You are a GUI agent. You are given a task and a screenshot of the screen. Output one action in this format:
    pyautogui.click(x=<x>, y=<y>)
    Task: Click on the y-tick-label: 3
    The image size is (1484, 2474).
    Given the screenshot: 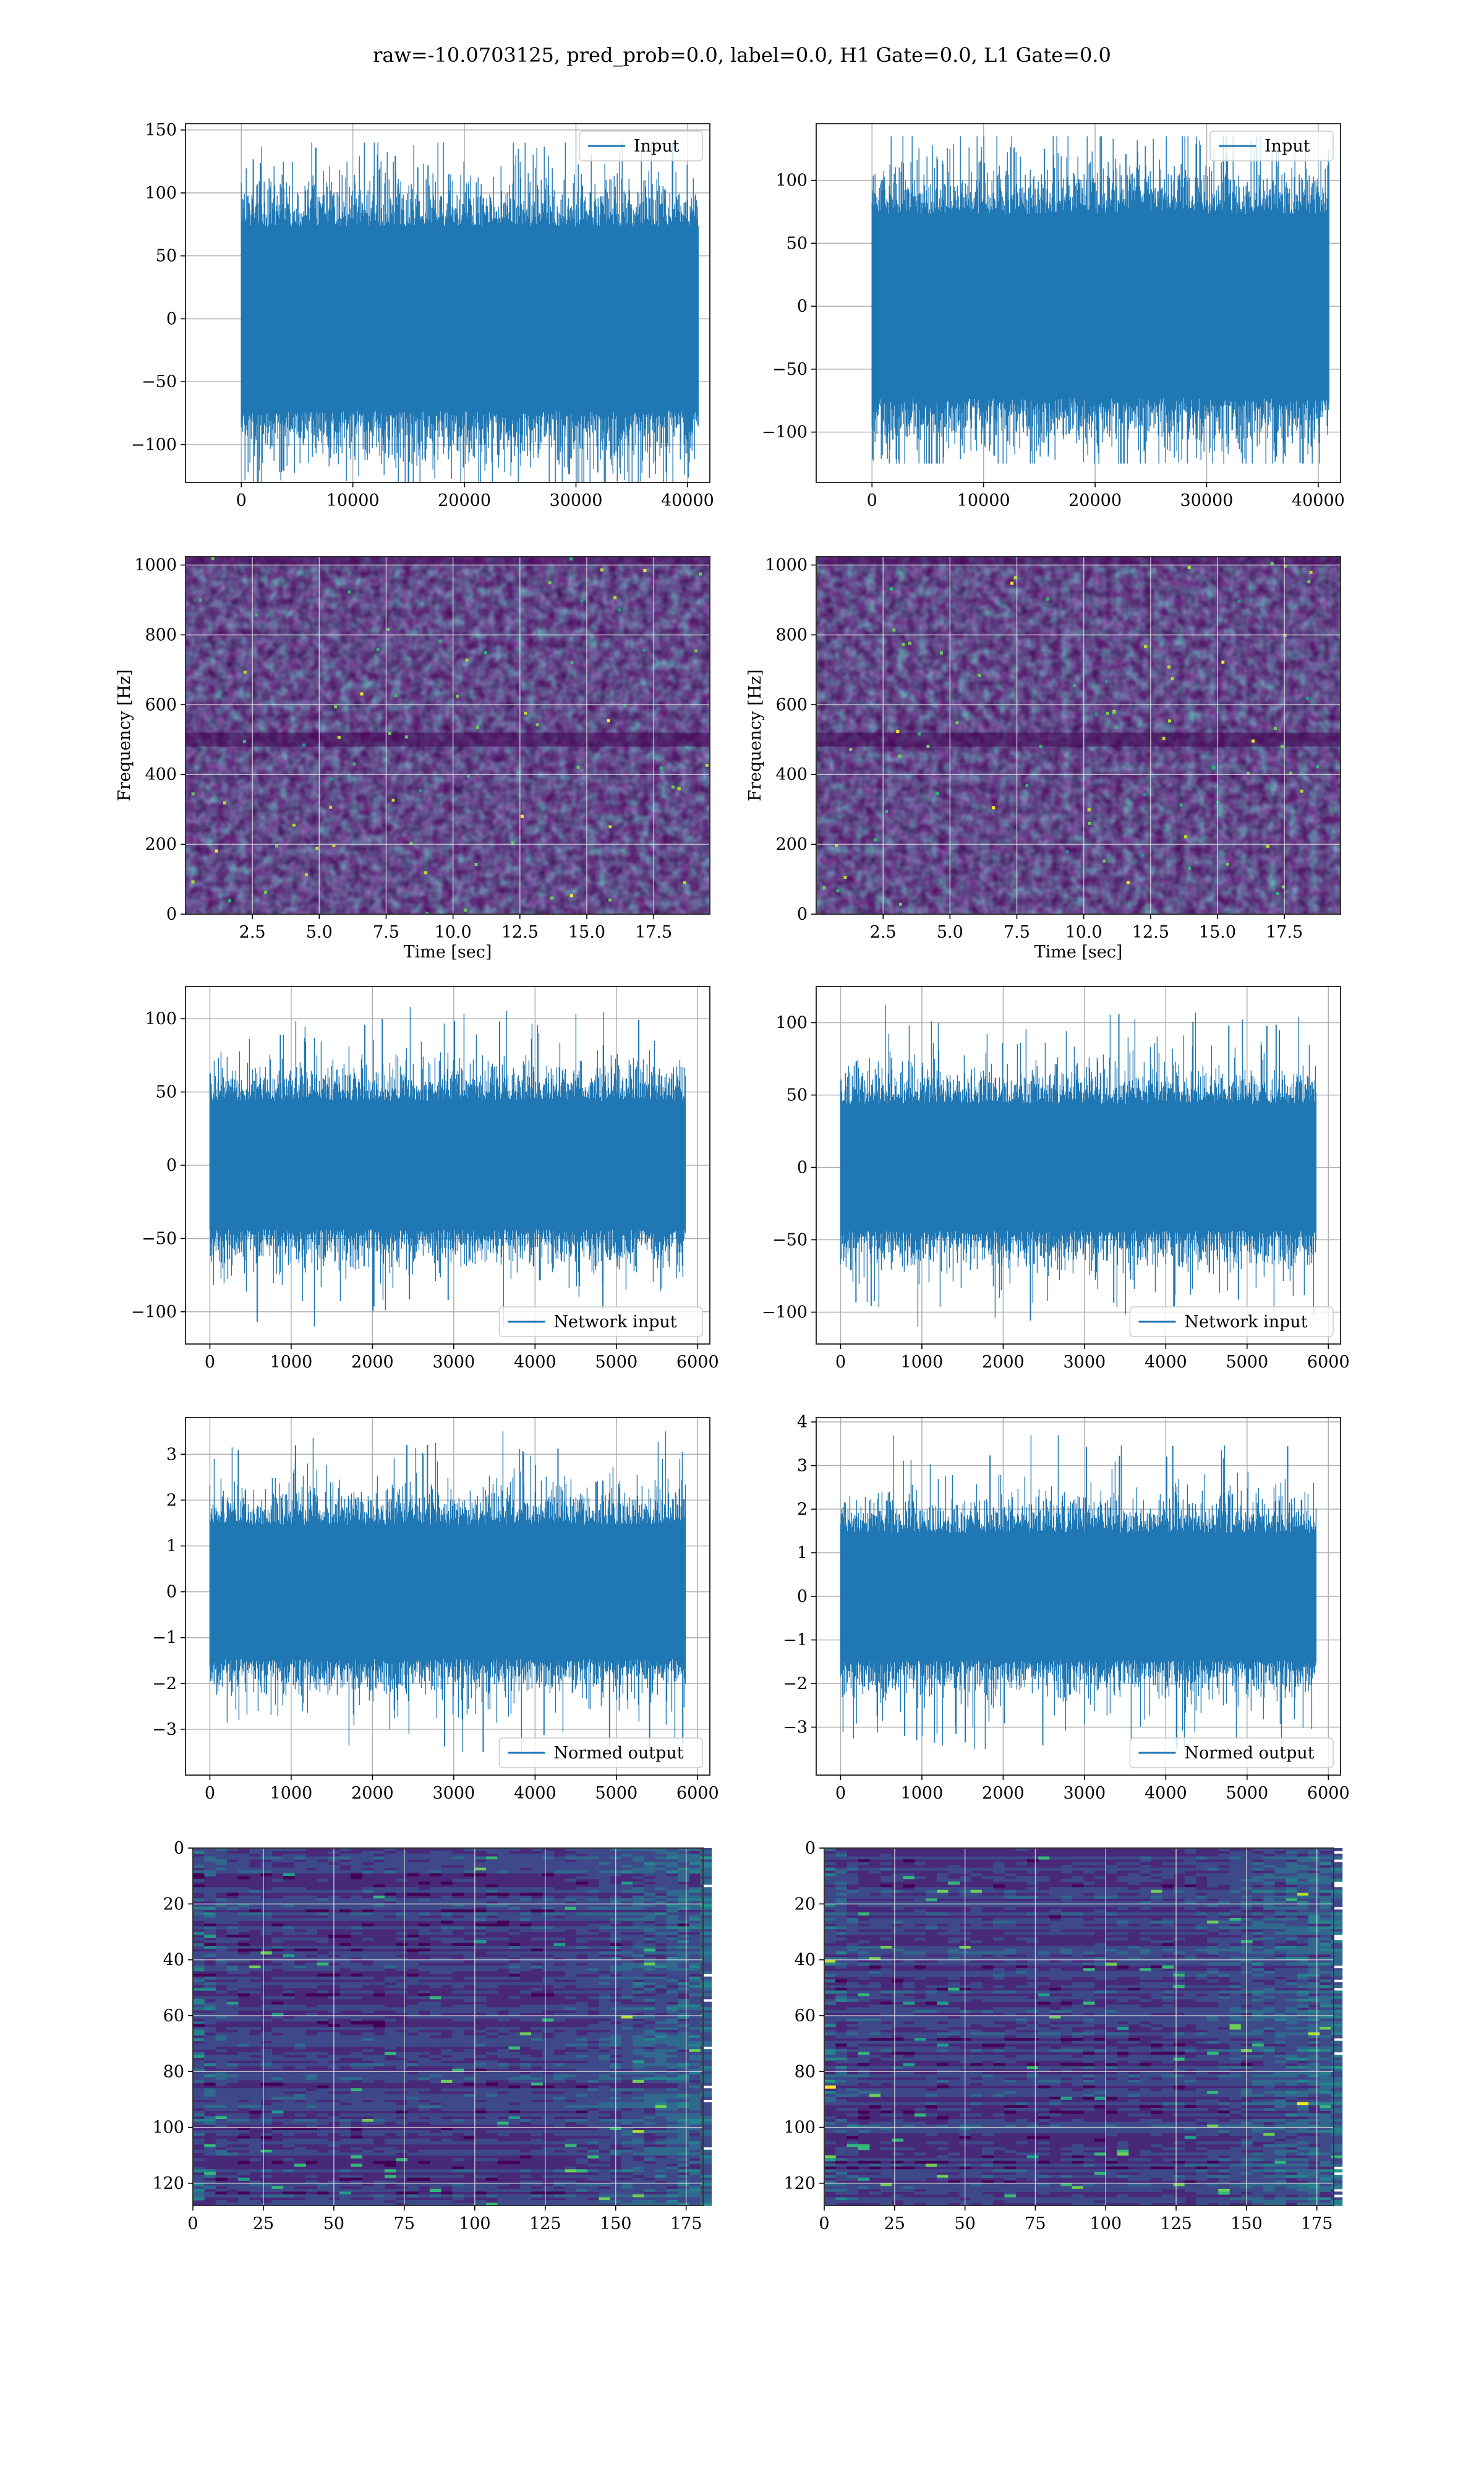 What is the action you would take?
    pyautogui.click(x=171, y=1454)
    